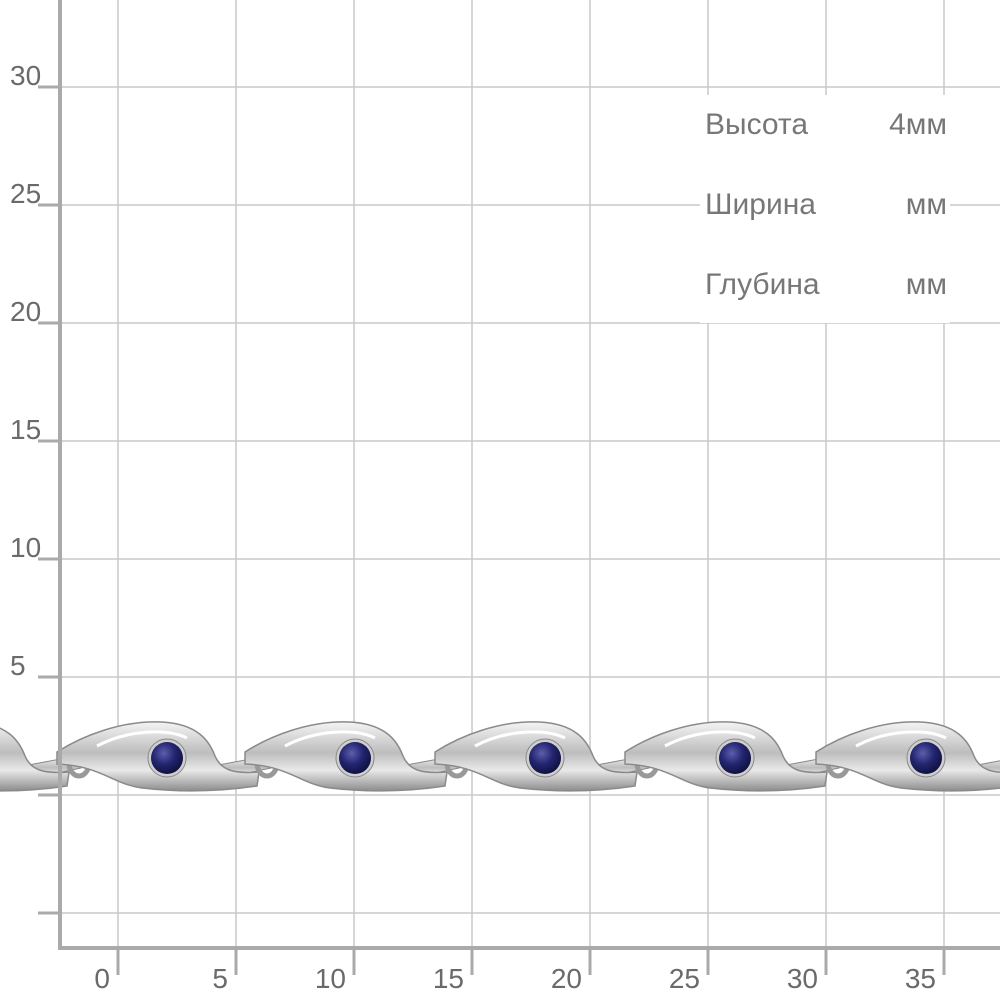 The height and width of the screenshot is (1000, 1000). What do you see at coordinates (25, 193) in the screenshot?
I see `y-tick-label: 25` at bounding box center [25, 193].